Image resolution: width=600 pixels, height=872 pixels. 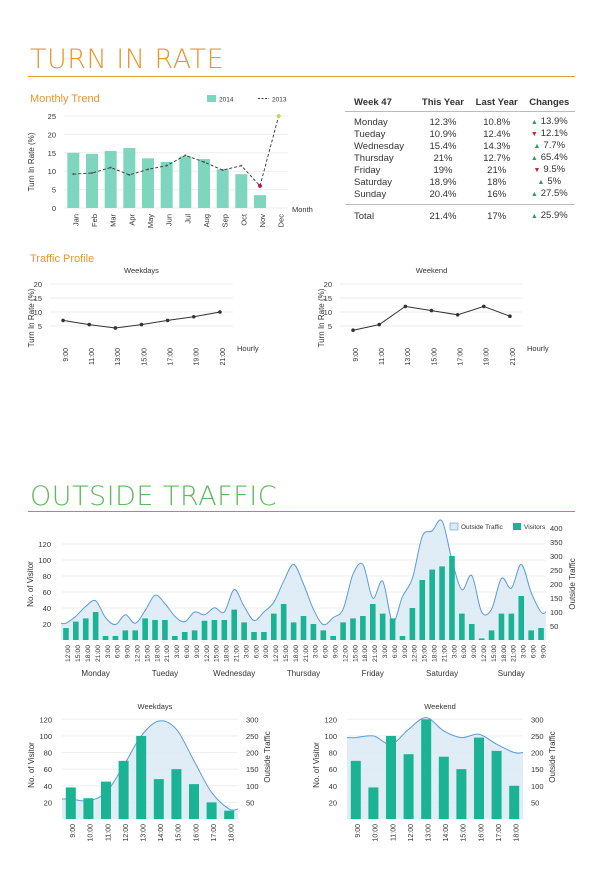 I want to click on change-value: 9.5%, so click(x=554, y=169).